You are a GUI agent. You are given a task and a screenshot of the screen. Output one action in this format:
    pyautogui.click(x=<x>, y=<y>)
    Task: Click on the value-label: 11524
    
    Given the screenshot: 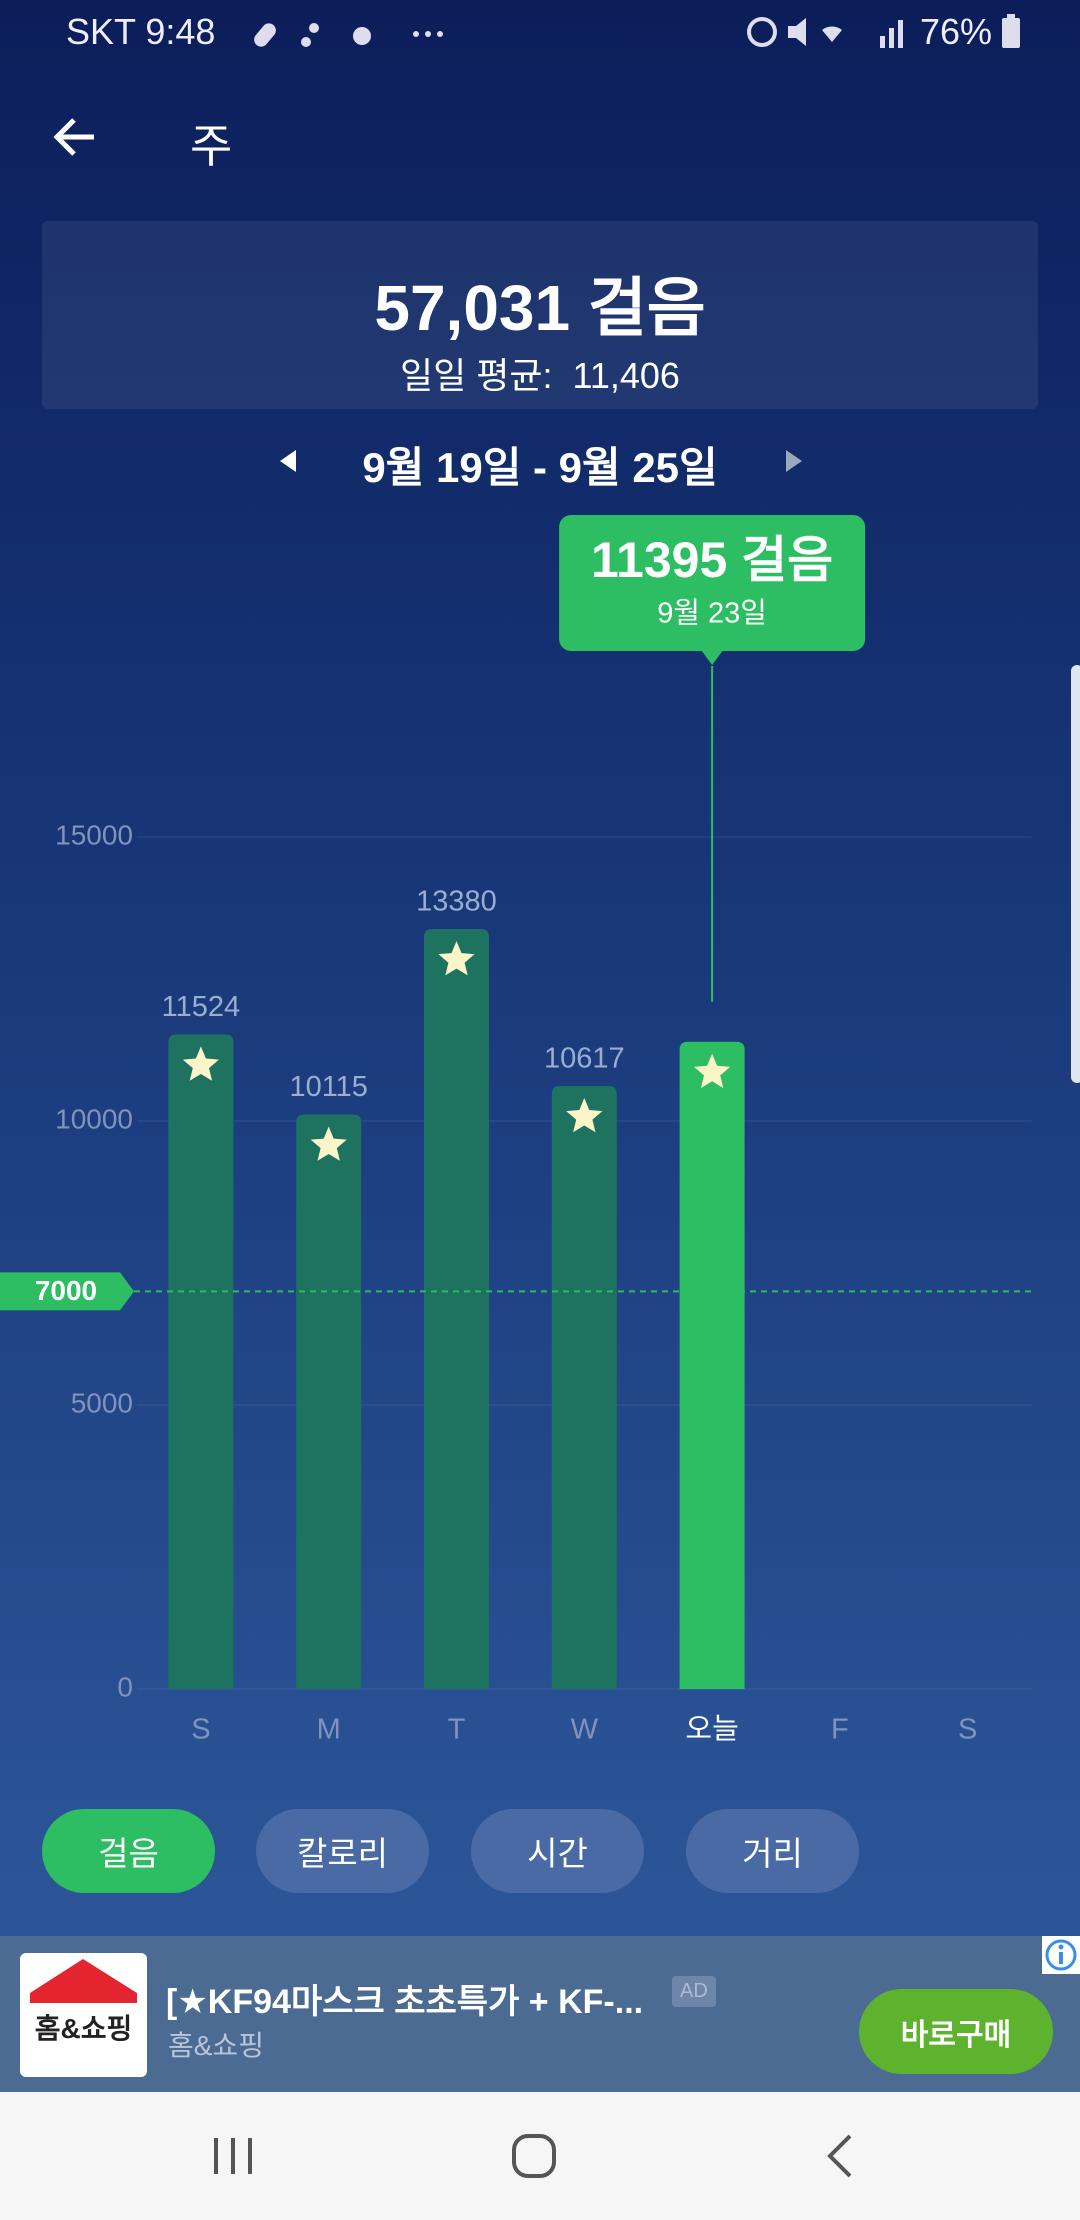 What is the action you would take?
    pyautogui.click(x=201, y=1007)
    